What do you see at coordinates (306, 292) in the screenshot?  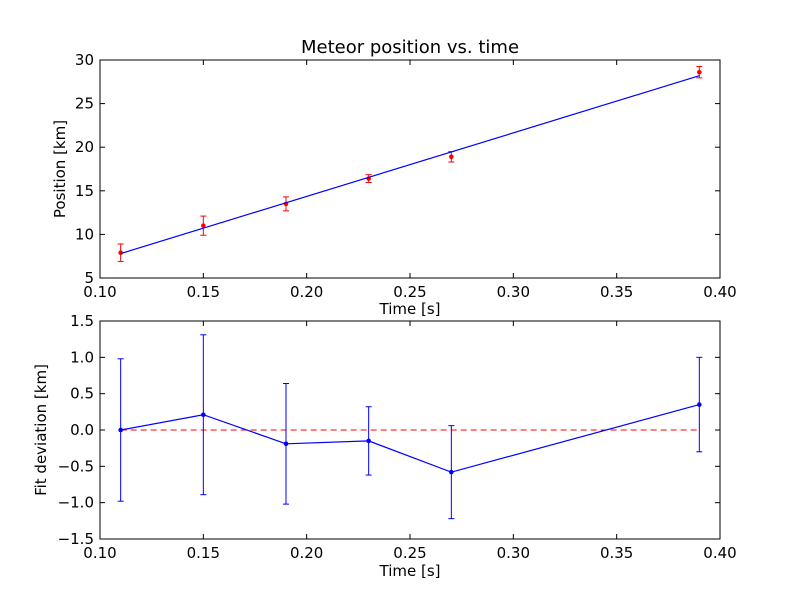 I see `position-x-tick-label: 0.20` at bounding box center [306, 292].